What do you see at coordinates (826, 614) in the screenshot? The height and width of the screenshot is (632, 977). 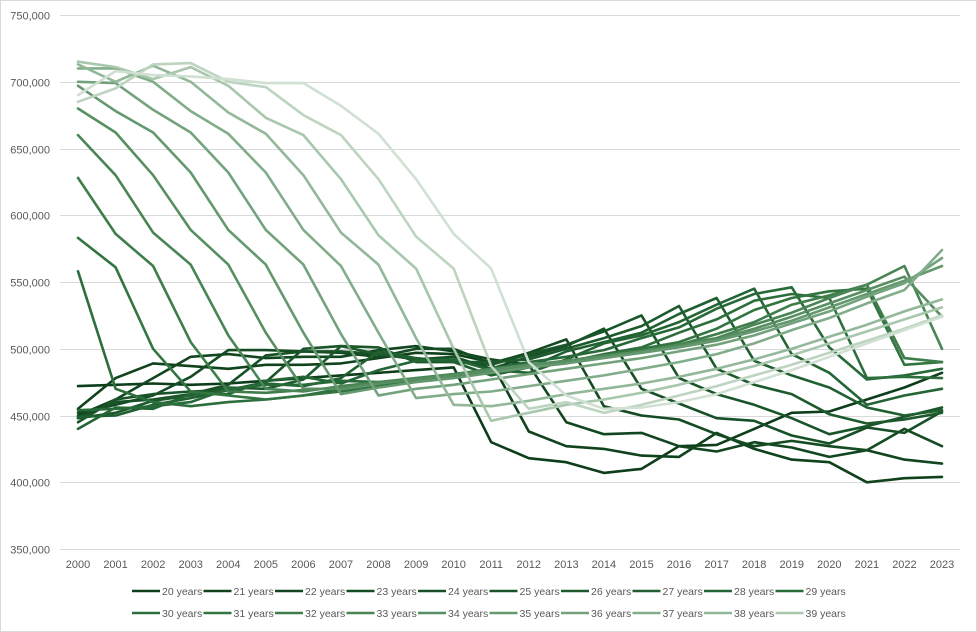 I see `legend-label: 39 years` at bounding box center [826, 614].